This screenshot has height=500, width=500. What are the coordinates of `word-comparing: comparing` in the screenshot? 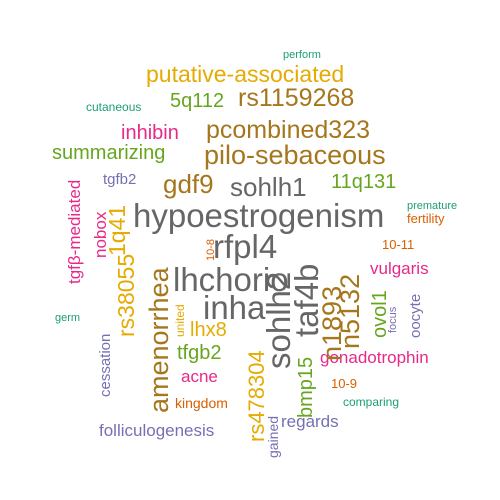 It's located at (371, 402).